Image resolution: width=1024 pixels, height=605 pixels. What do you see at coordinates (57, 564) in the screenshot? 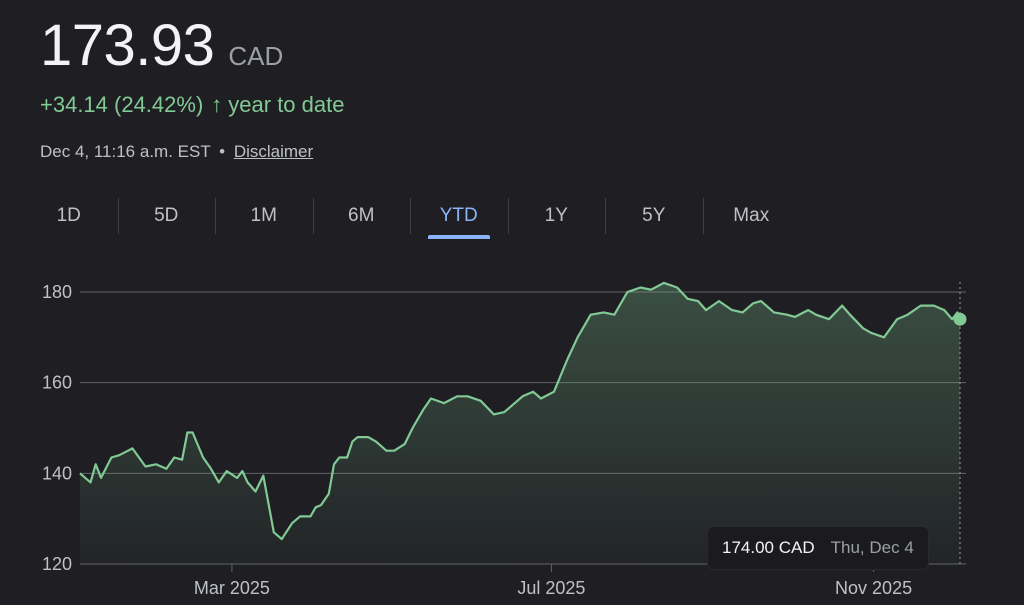
I see `y-tick-label: 120` at bounding box center [57, 564].